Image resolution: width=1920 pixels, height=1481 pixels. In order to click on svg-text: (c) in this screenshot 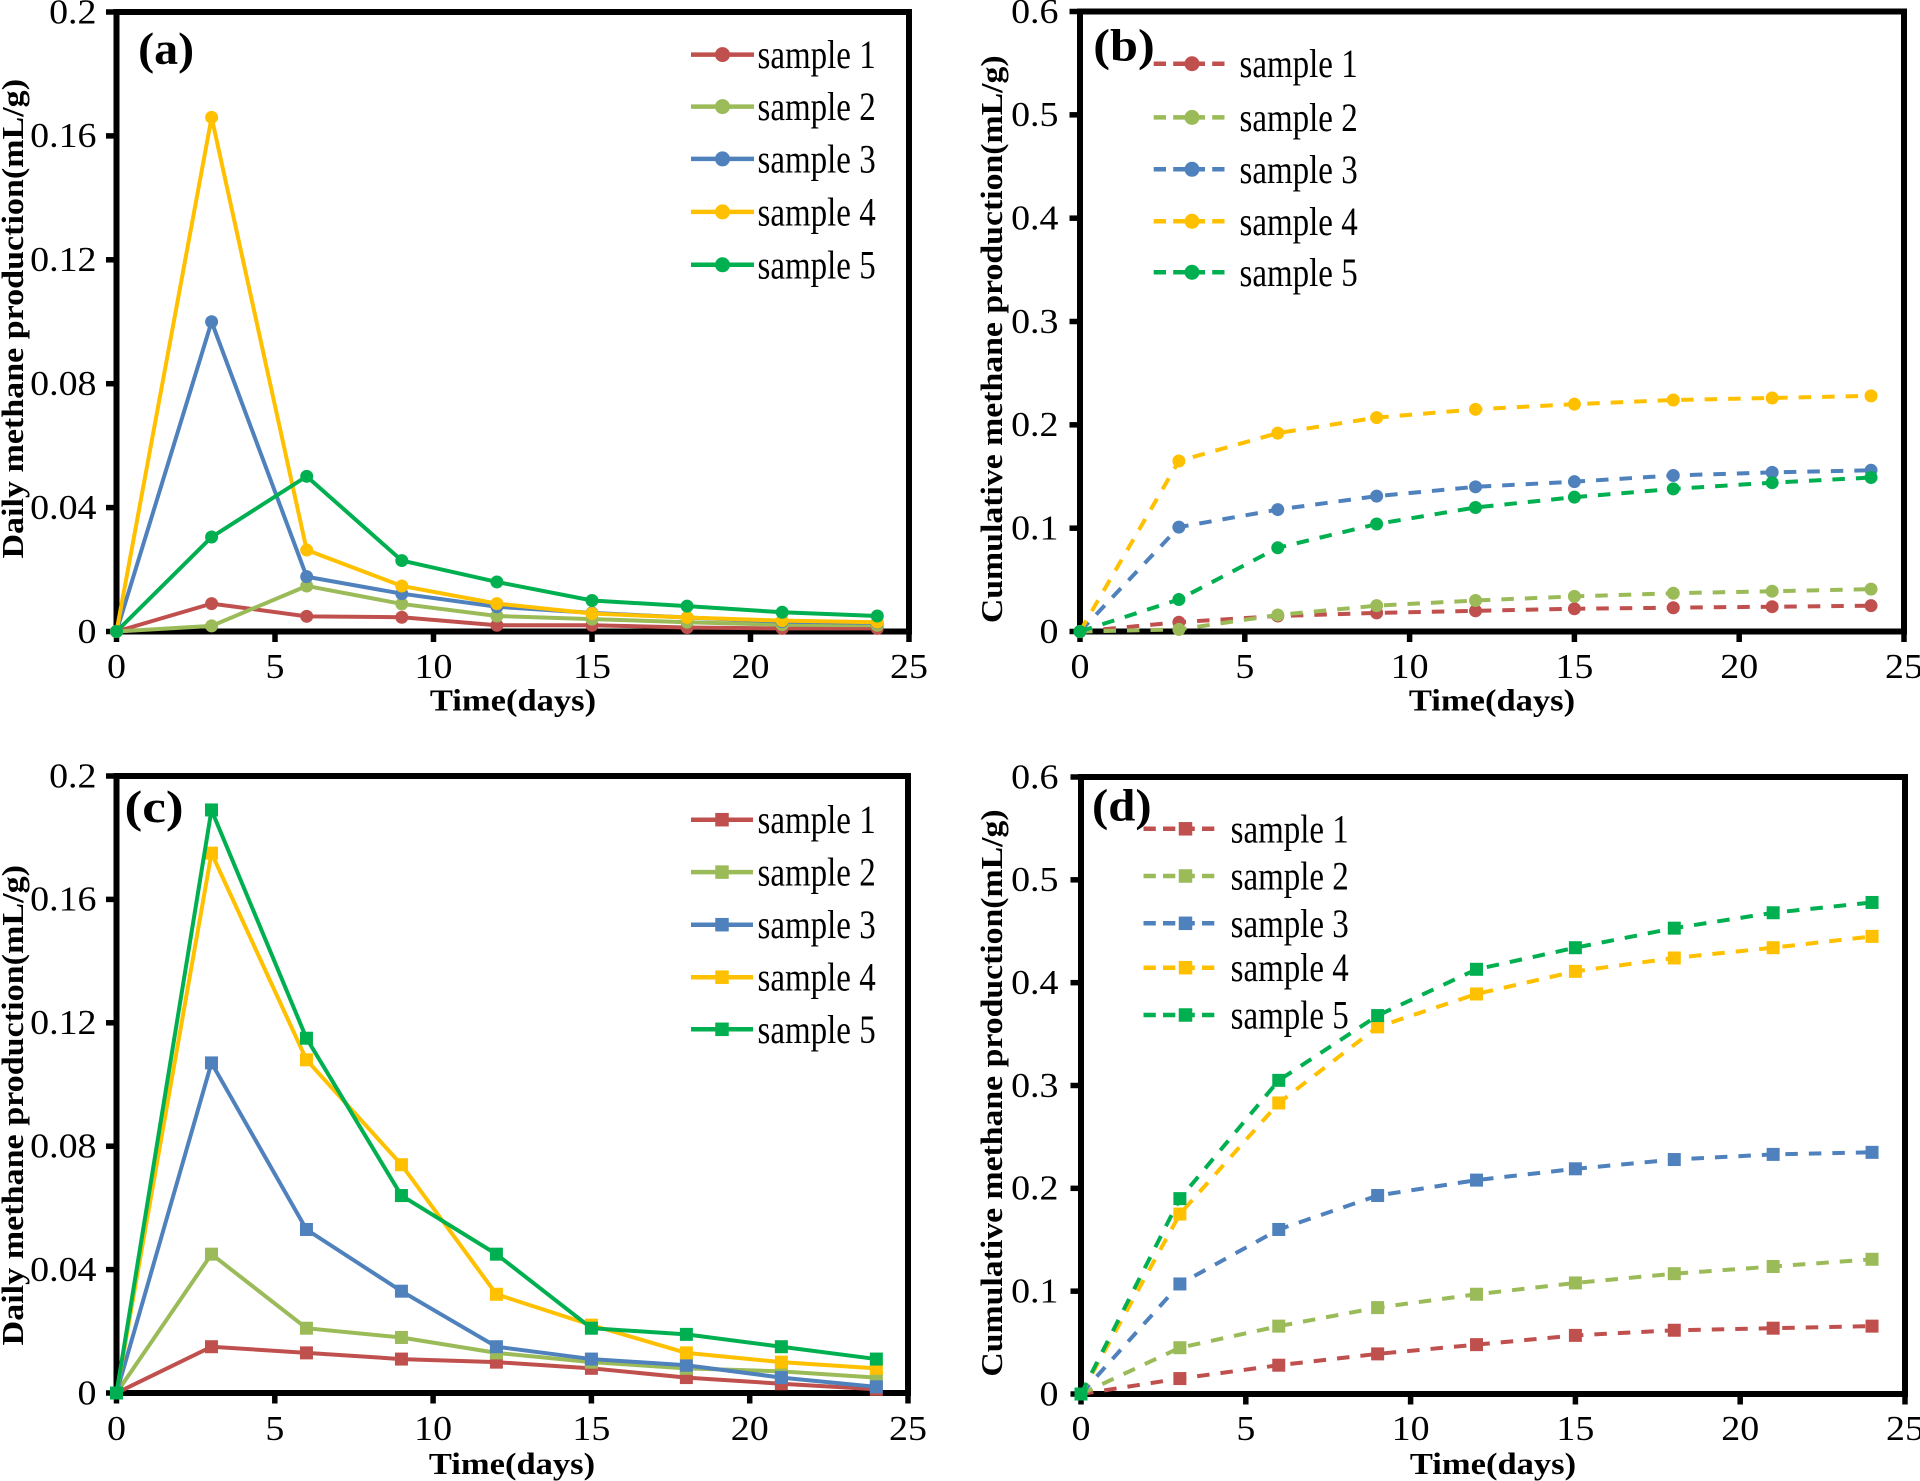, I will do `click(154, 807)`.